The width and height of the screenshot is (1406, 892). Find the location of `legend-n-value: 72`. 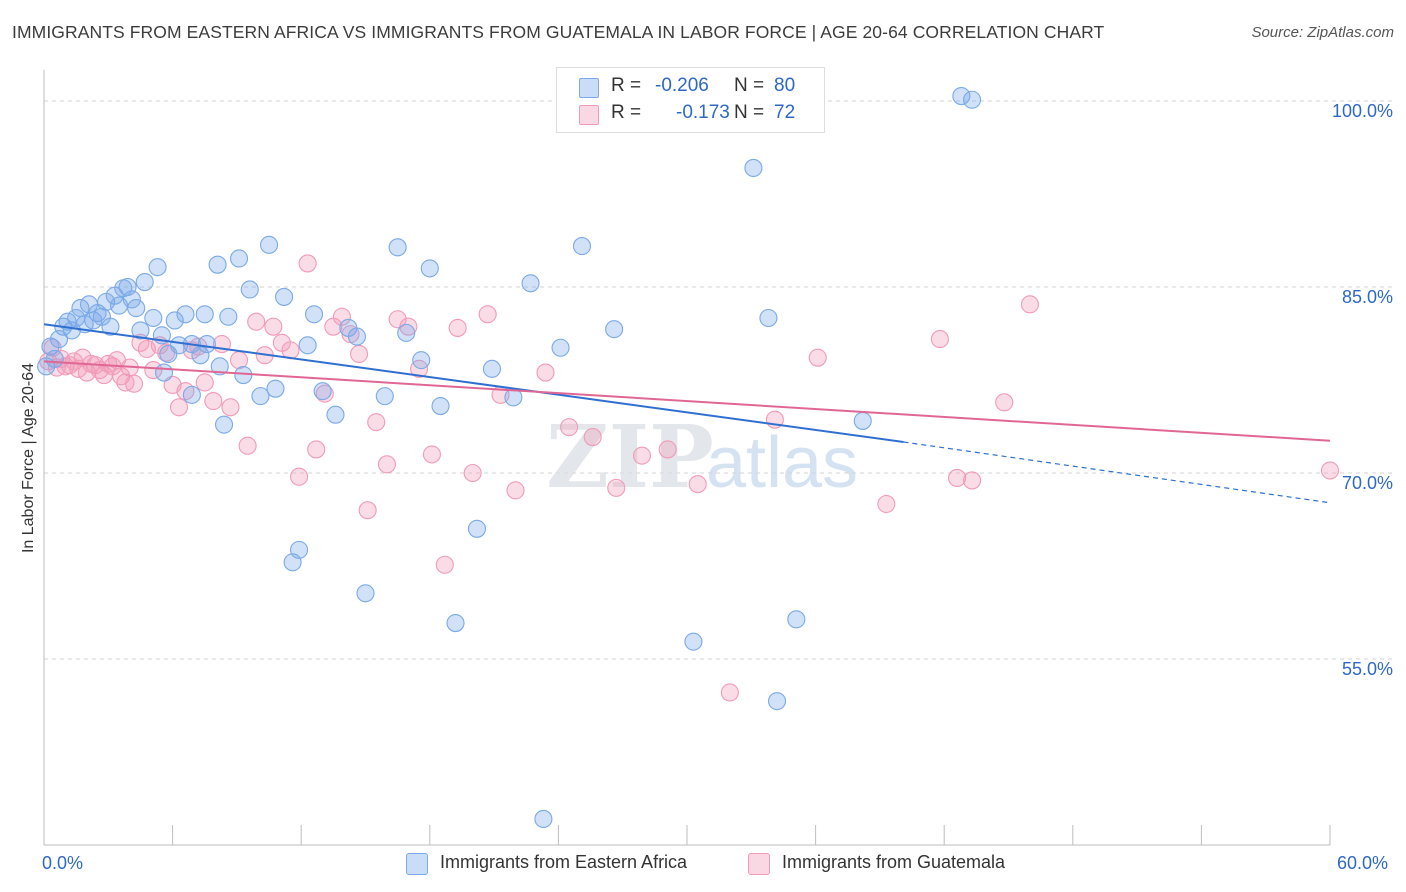

legend-n-value: 72 is located at coordinates (785, 112).